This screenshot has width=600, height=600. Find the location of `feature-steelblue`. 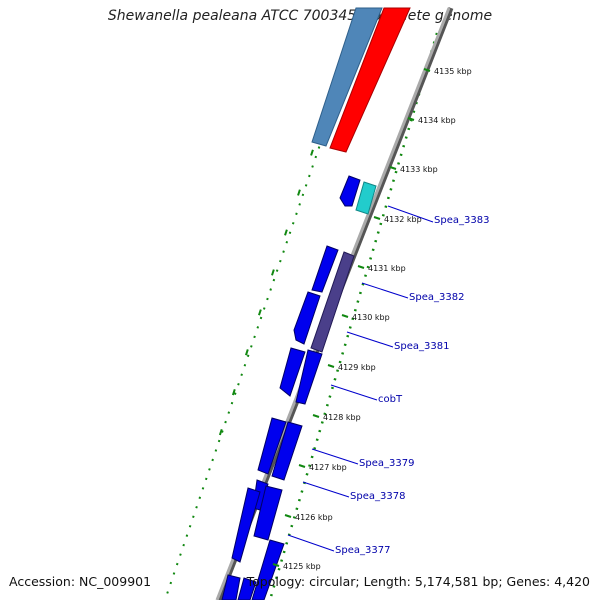

feature-steelblue is located at coordinates (347, 77).